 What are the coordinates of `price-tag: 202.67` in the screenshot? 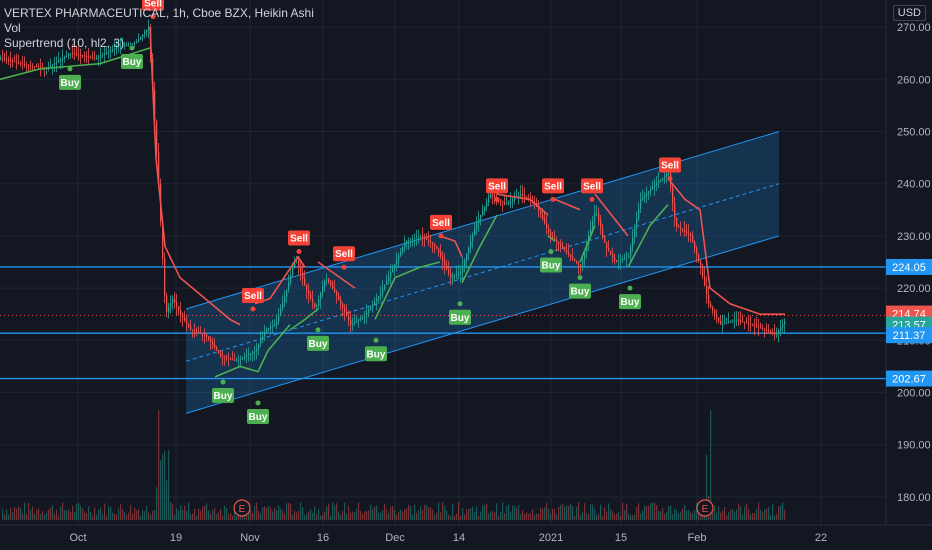 It's located at (909, 378).